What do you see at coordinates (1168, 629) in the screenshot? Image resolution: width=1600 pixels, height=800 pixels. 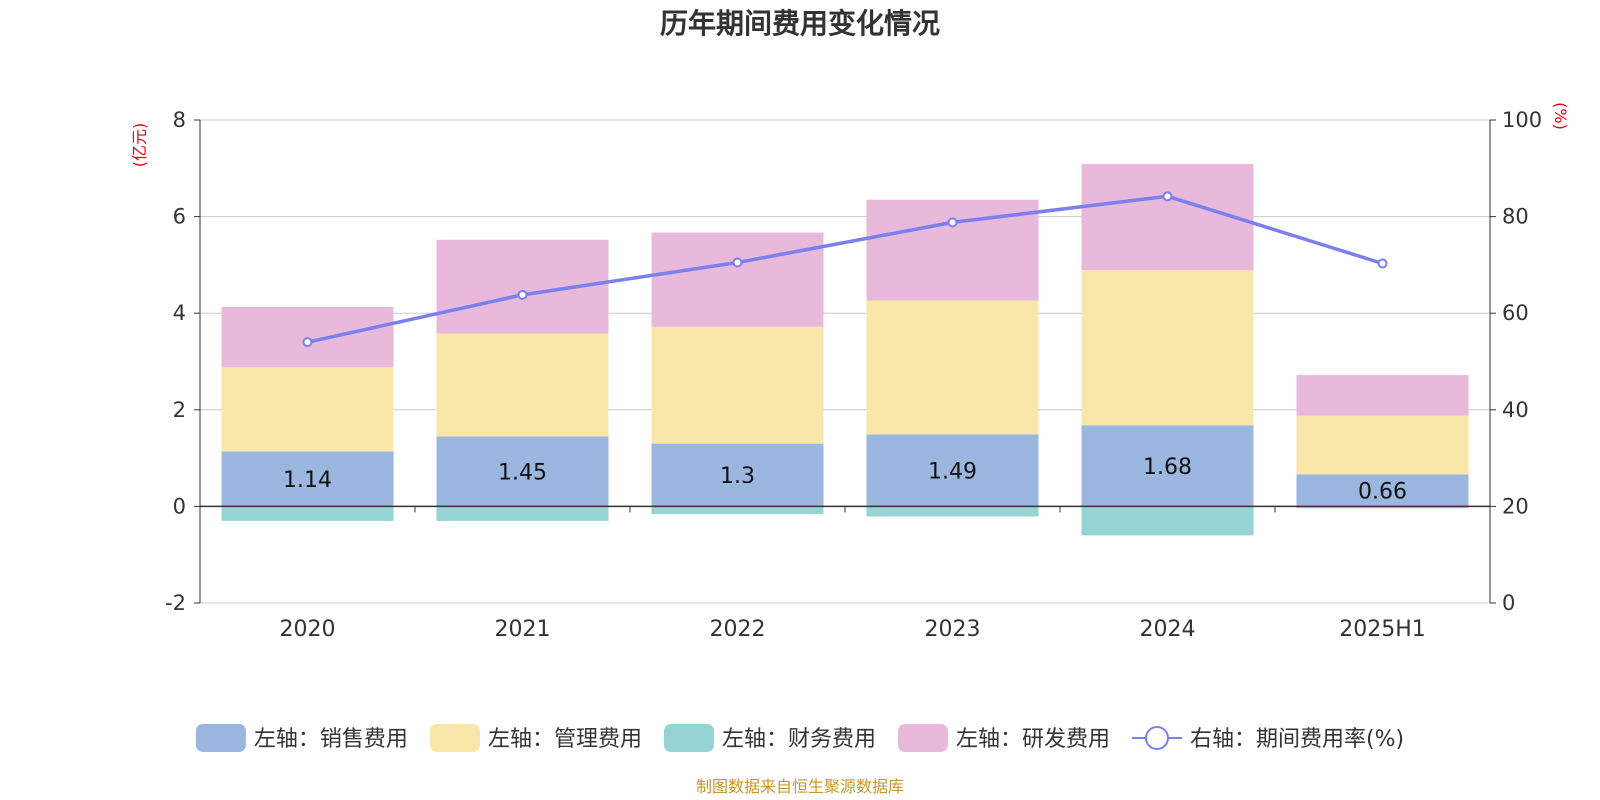 I see `x-category-label: 2024` at bounding box center [1168, 629].